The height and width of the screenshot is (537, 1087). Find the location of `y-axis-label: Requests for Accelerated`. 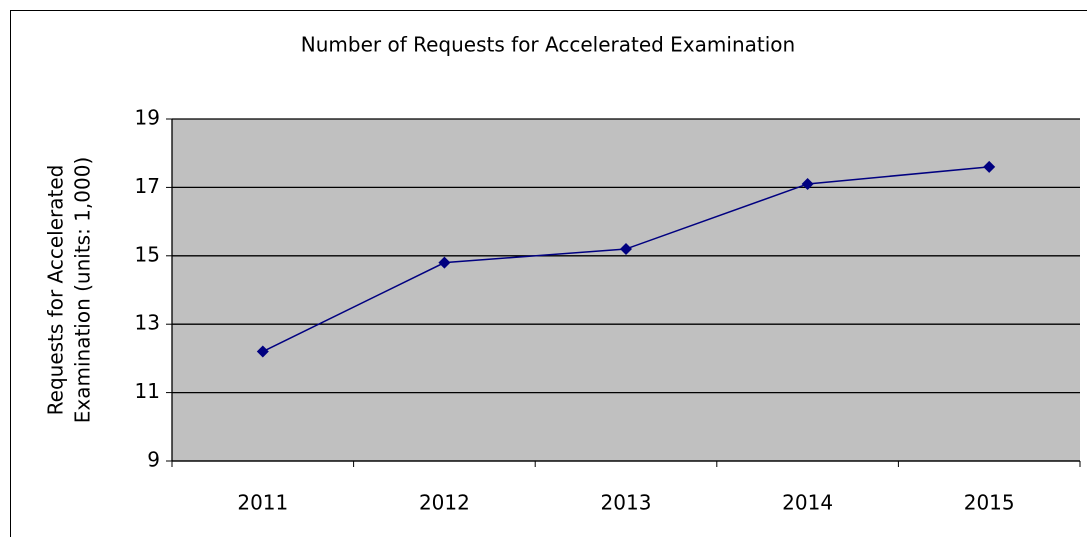

y-axis-label: Requests for Accelerated is located at coordinates (56, 290).